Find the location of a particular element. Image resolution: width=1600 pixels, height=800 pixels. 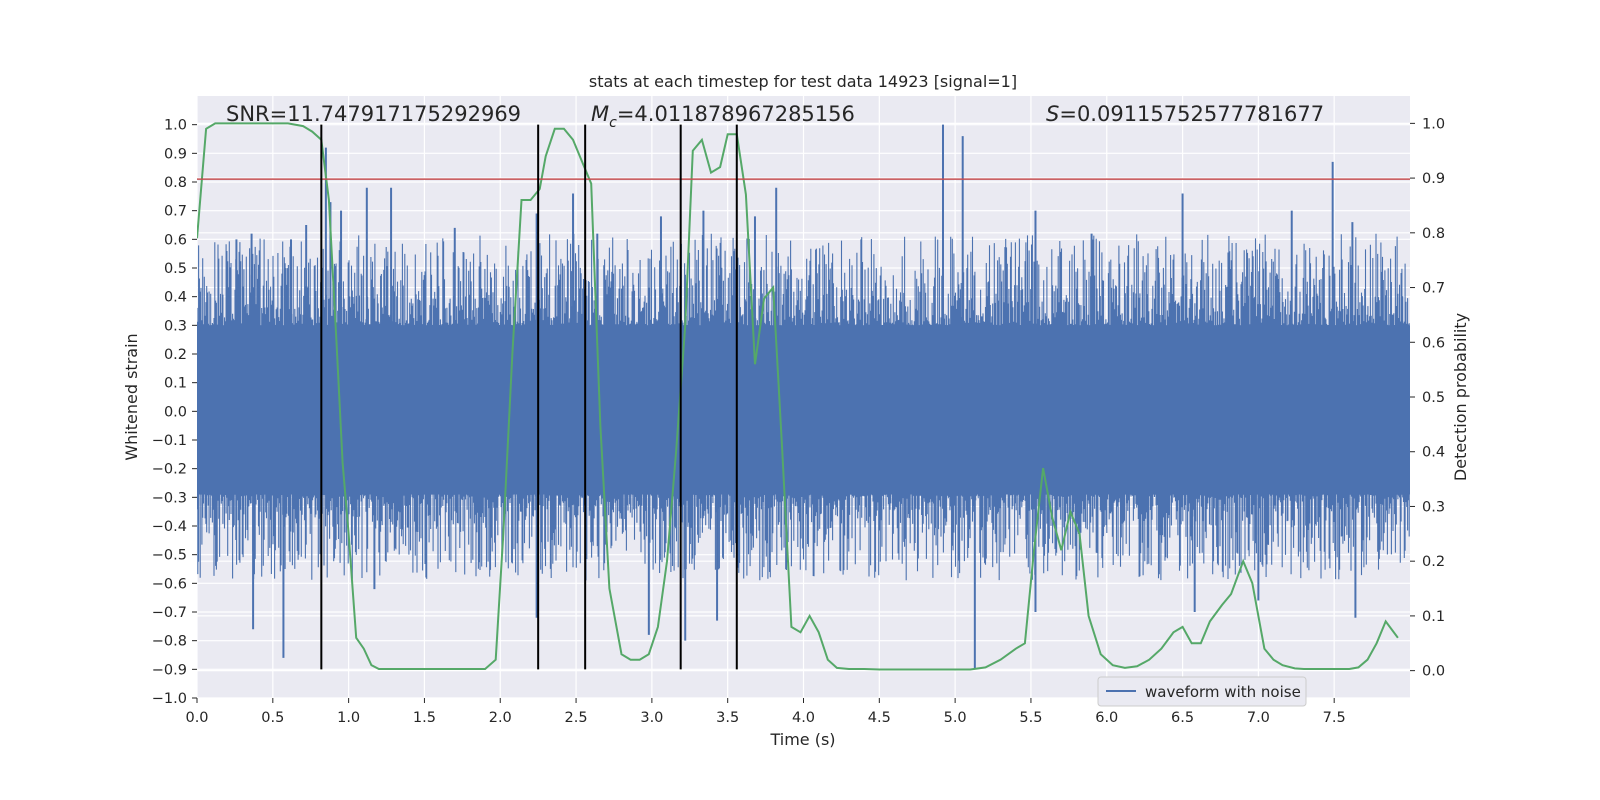

y-right-tick-label-6: 0.4 is located at coordinates (1433, 453).